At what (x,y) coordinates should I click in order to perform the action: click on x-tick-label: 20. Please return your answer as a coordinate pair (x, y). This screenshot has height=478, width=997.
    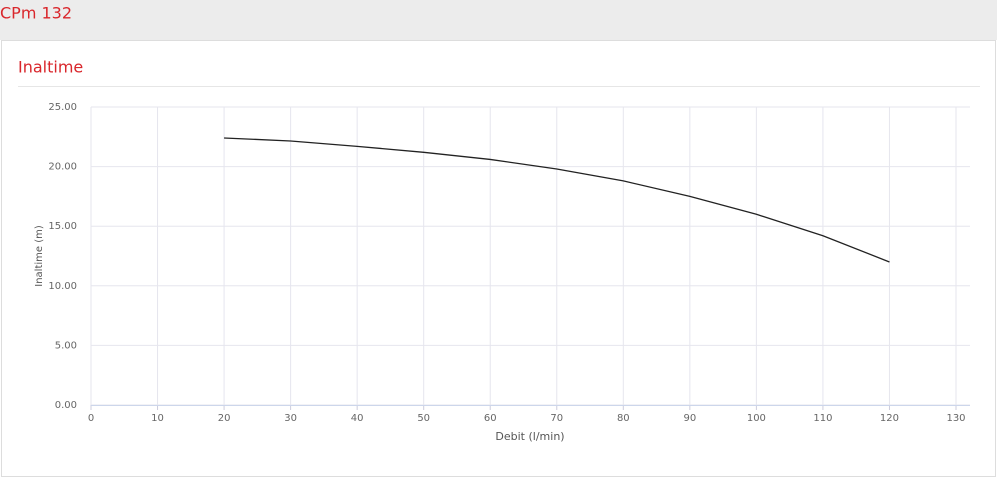
    Looking at the image, I should click on (224, 418).